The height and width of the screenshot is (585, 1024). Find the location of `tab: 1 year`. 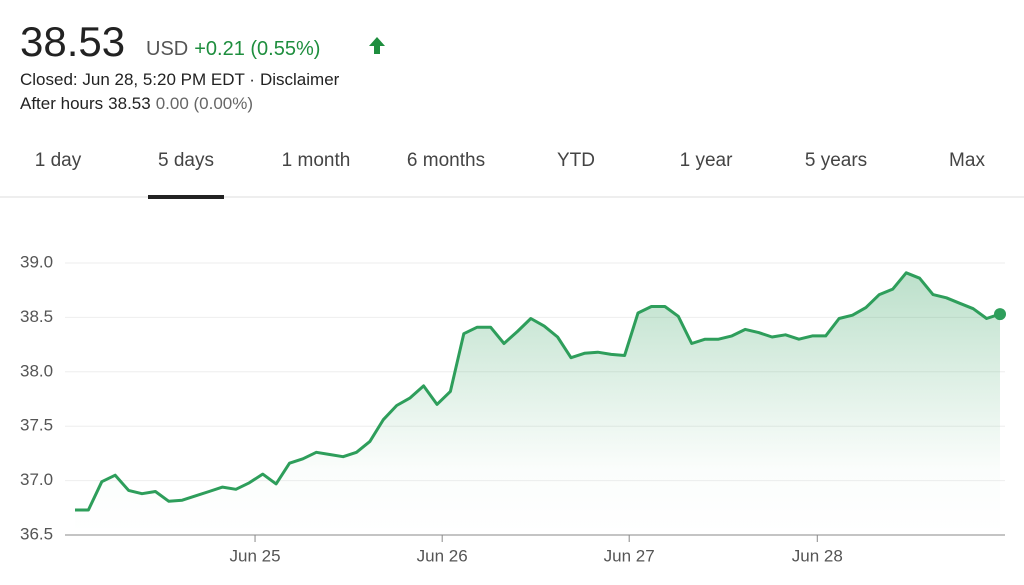

tab: 1 year is located at coordinates (706, 160).